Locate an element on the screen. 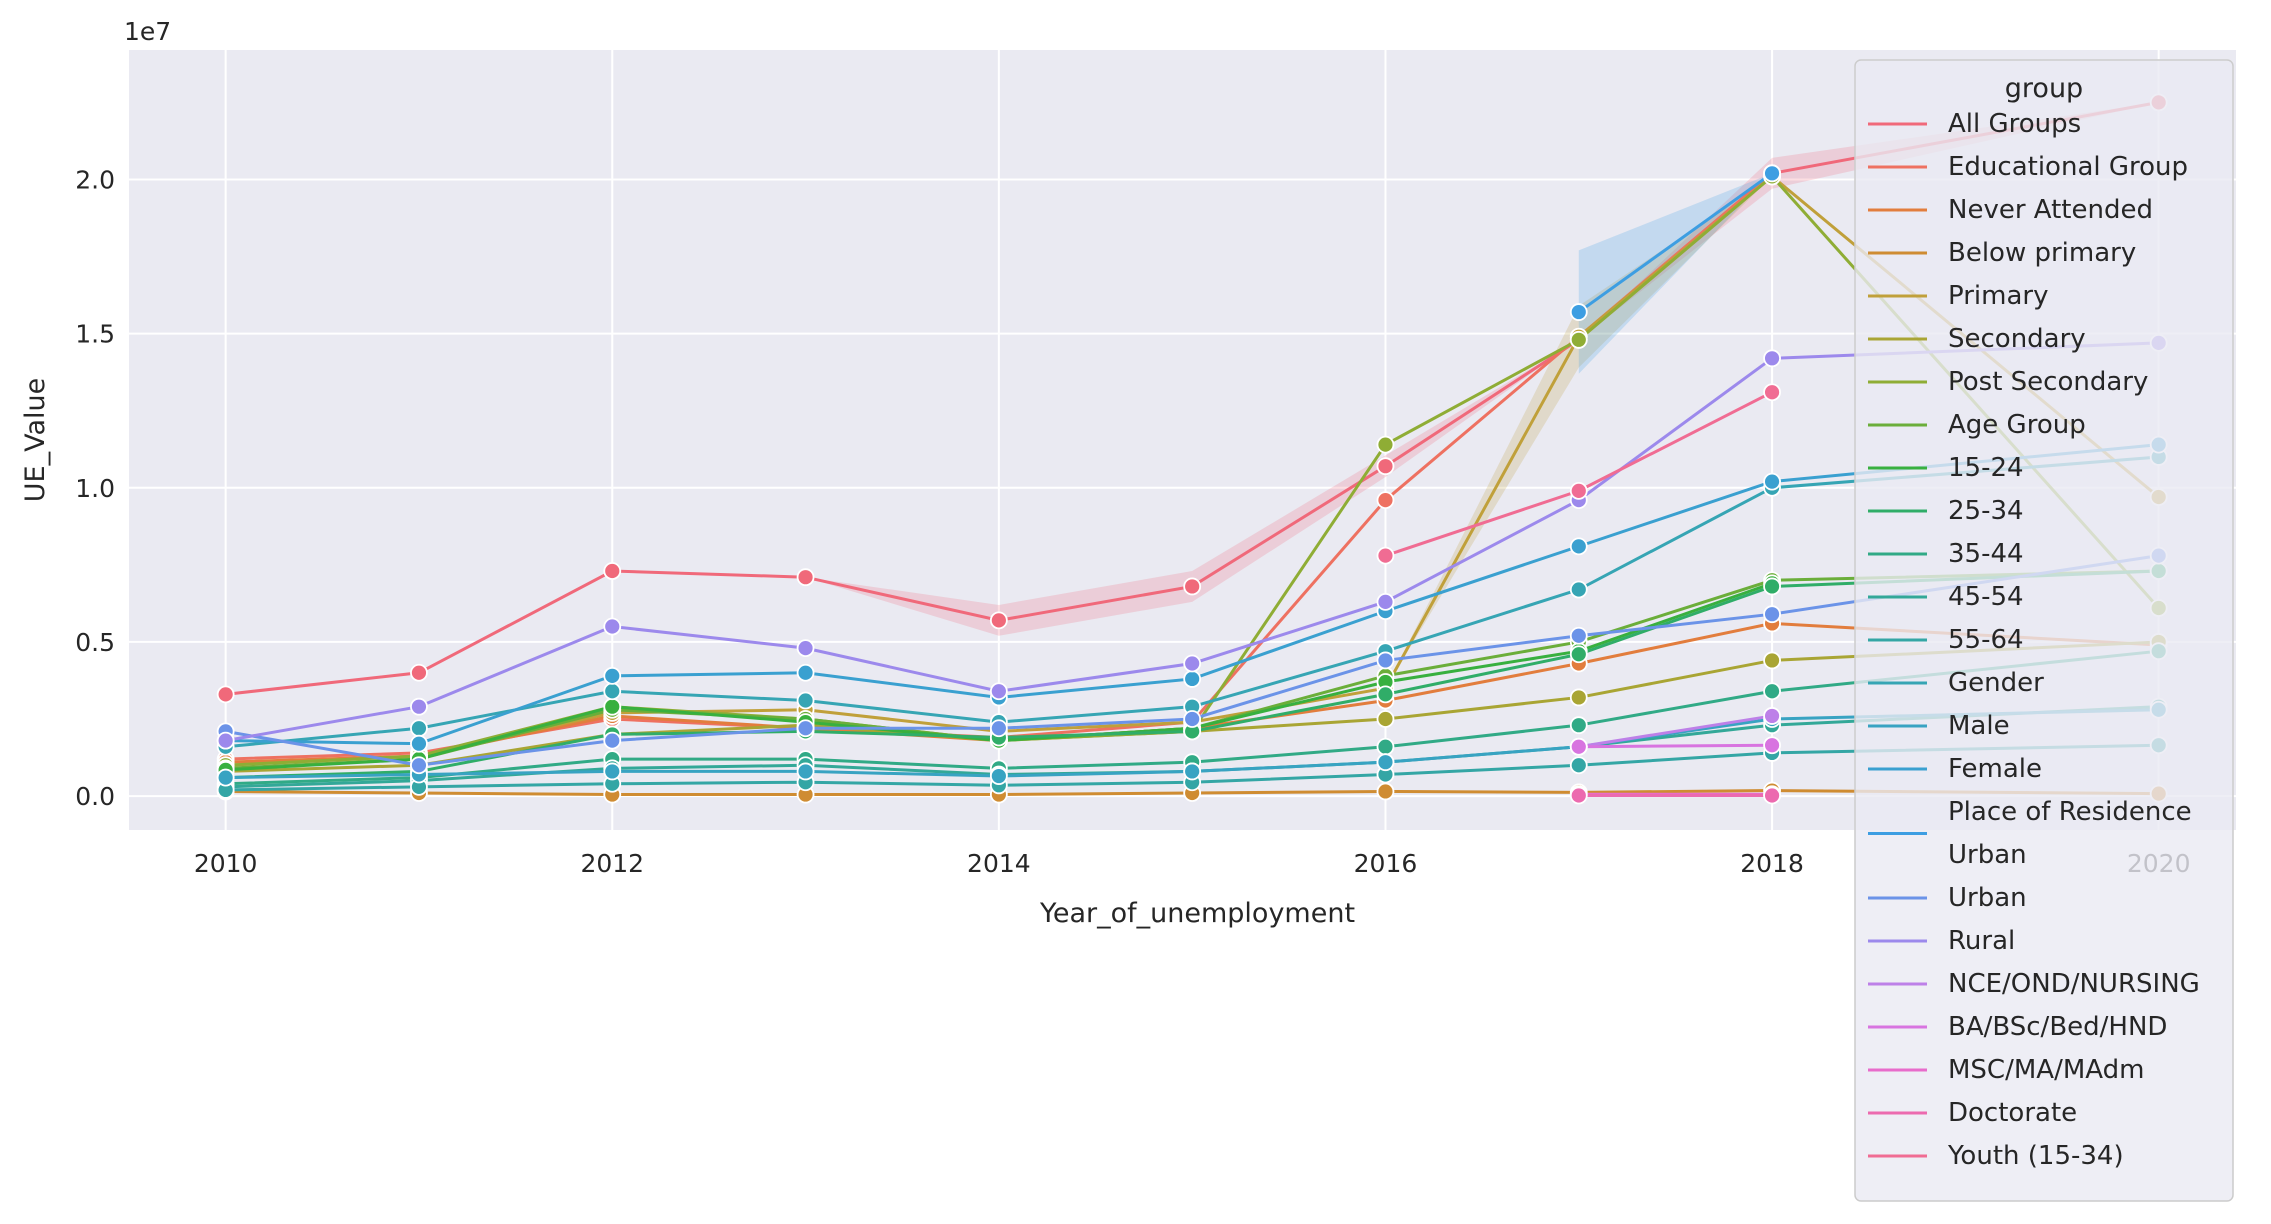  legend-label: MSC/MA/MAdm is located at coordinates (2046, 1070).